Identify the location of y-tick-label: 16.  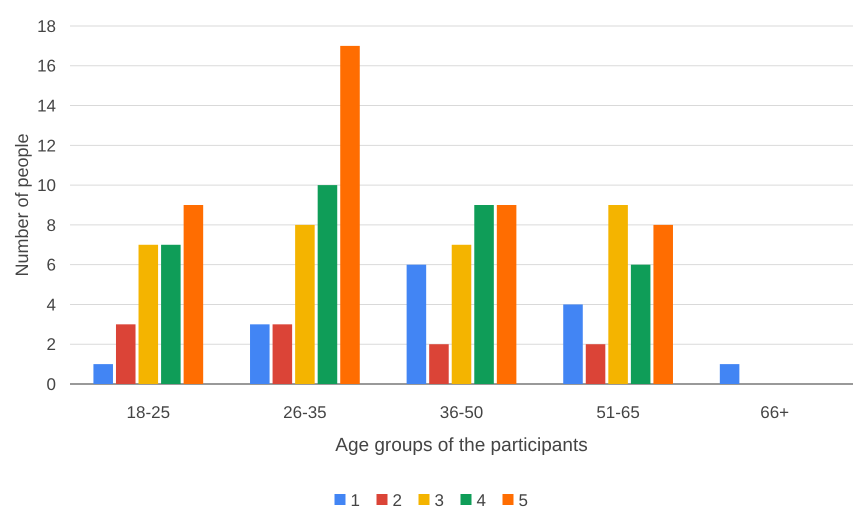
(46, 66).